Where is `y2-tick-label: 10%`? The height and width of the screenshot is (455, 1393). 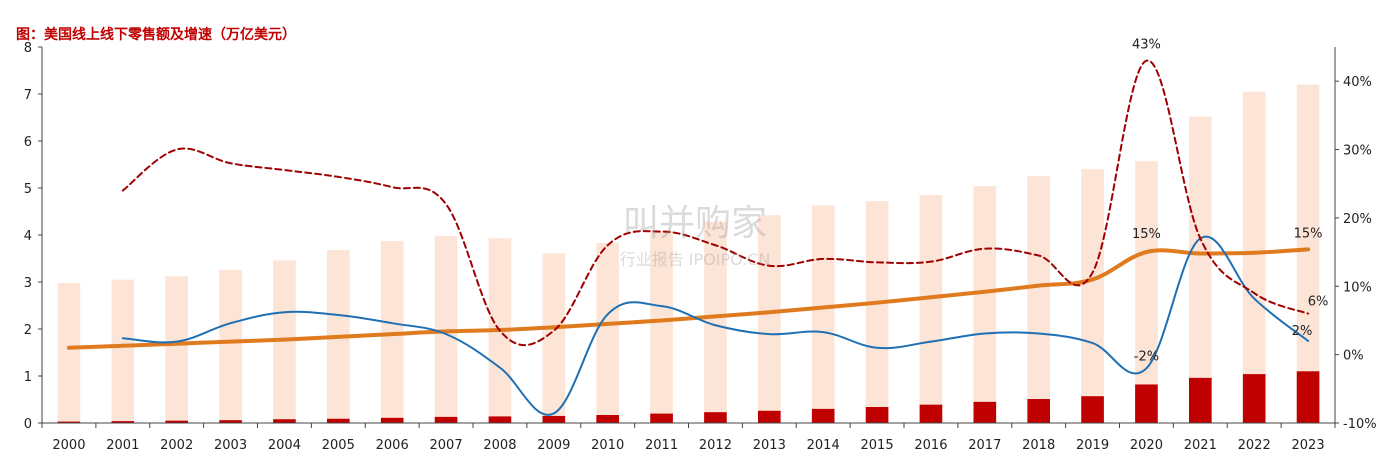 y2-tick-label: 10% is located at coordinates (1357, 287).